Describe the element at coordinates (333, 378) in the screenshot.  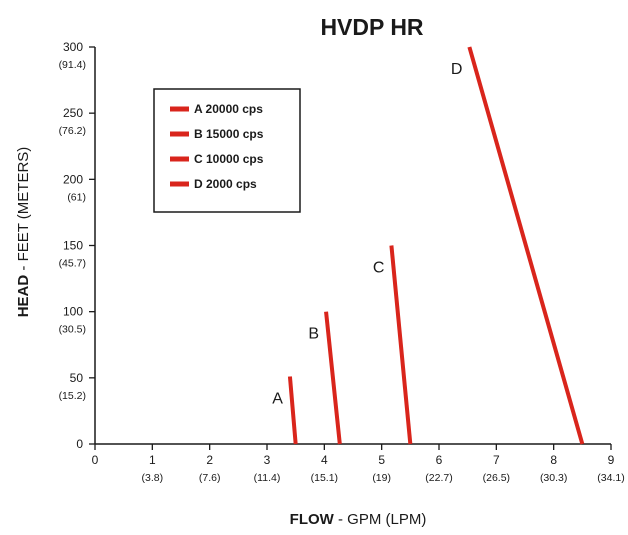
I see `series-line-b` at that location.